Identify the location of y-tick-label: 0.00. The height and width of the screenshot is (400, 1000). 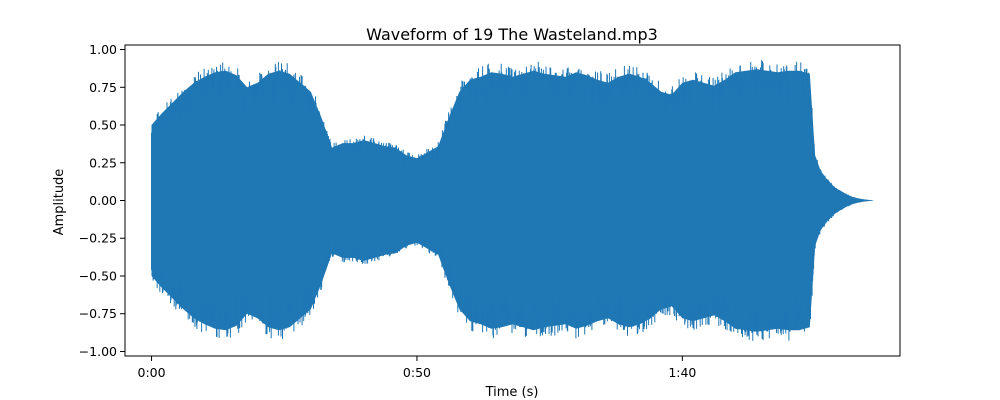
(103, 200).